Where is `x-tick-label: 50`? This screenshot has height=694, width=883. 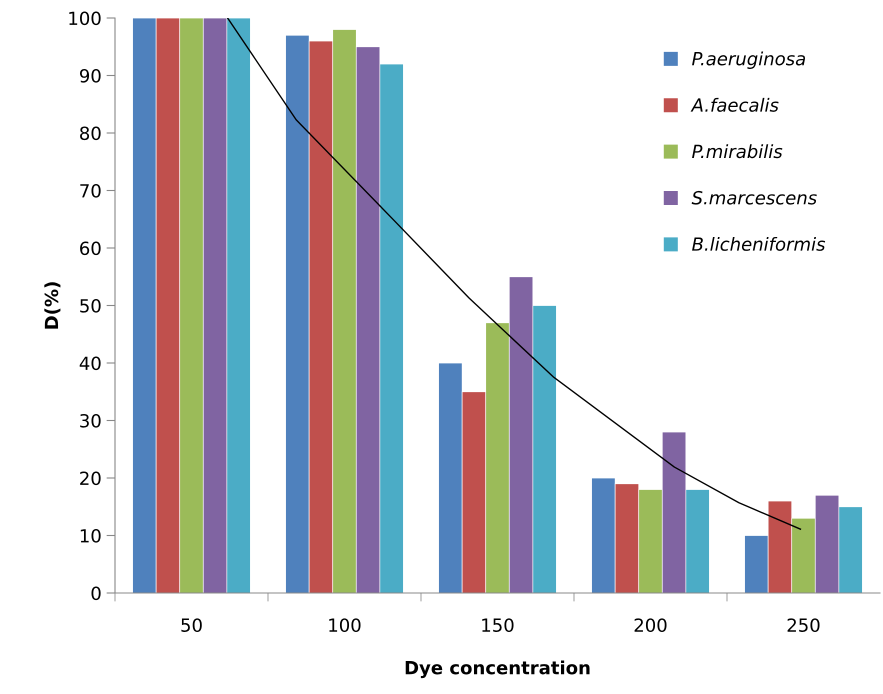 x-tick-label: 50 is located at coordinates (191, 625).